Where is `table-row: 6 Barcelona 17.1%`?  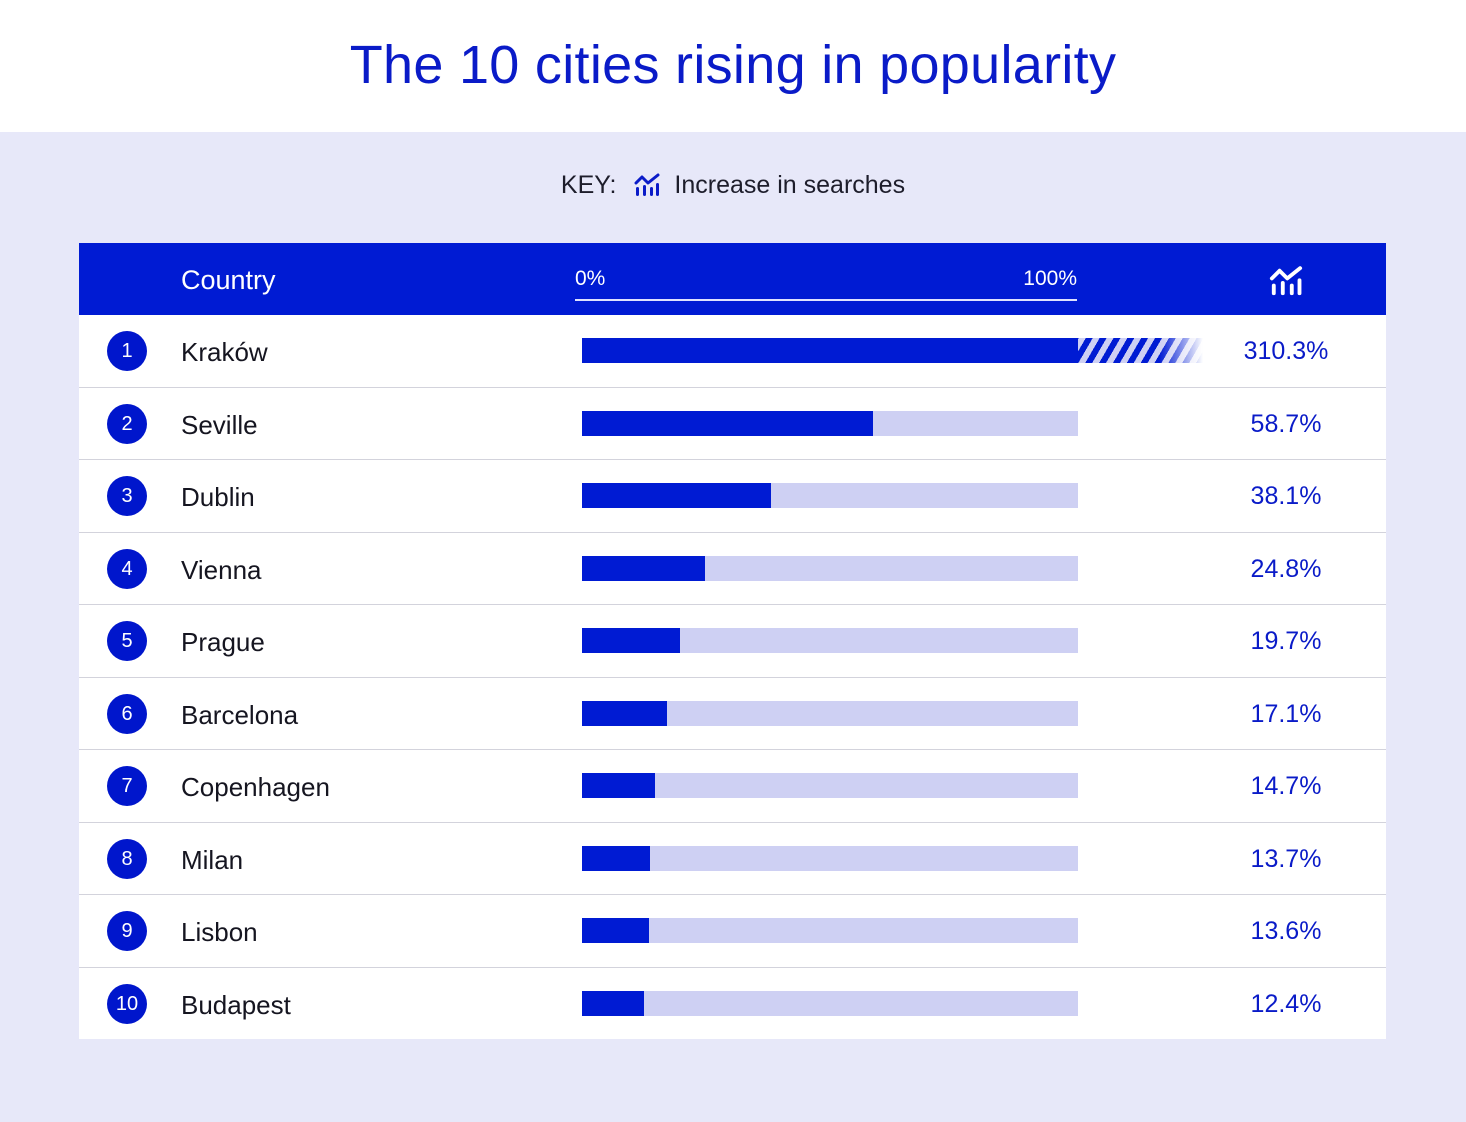 table-row: 6 Barcelona 17.1% is located at coordinates (732, 714).